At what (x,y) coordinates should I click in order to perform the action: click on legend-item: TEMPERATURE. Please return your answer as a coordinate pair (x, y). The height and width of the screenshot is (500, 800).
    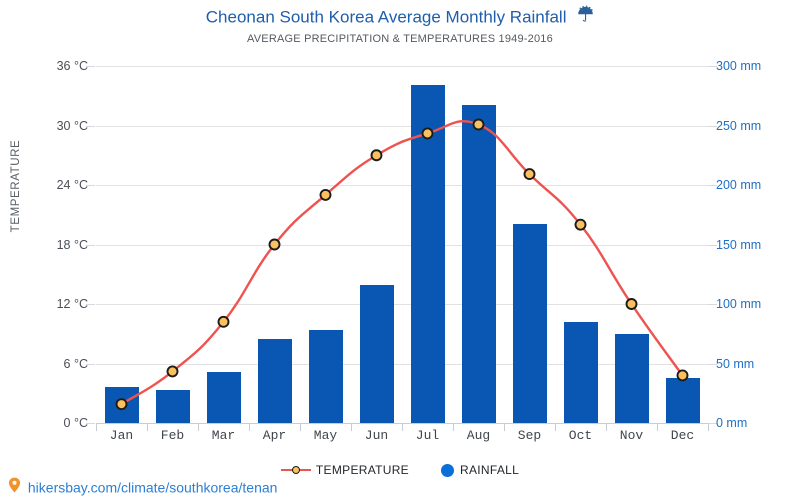
    Looking at the image, I should click on (344, 470).